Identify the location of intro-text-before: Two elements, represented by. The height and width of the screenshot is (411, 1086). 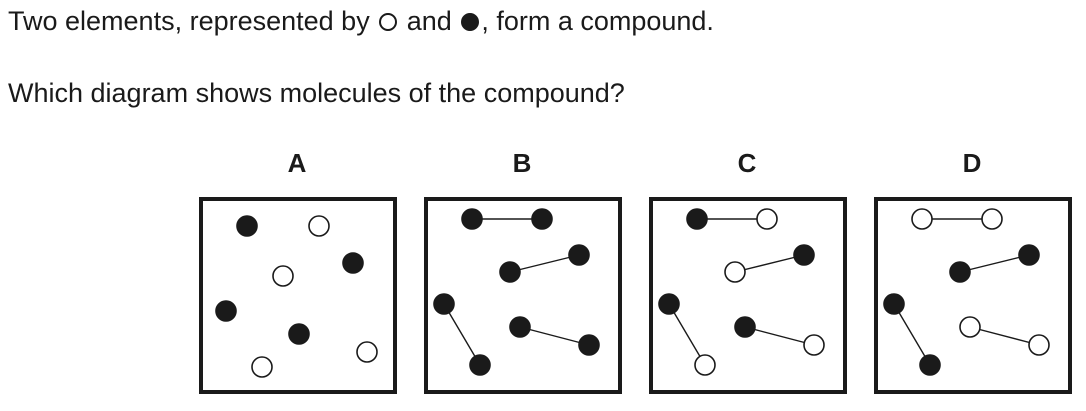
(189, 21).